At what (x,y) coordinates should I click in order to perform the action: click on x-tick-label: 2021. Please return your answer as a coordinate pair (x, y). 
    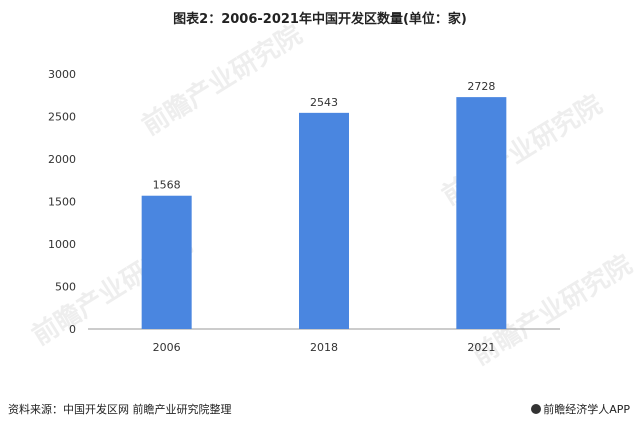
    Looking at the image, I should click on (481, 347).